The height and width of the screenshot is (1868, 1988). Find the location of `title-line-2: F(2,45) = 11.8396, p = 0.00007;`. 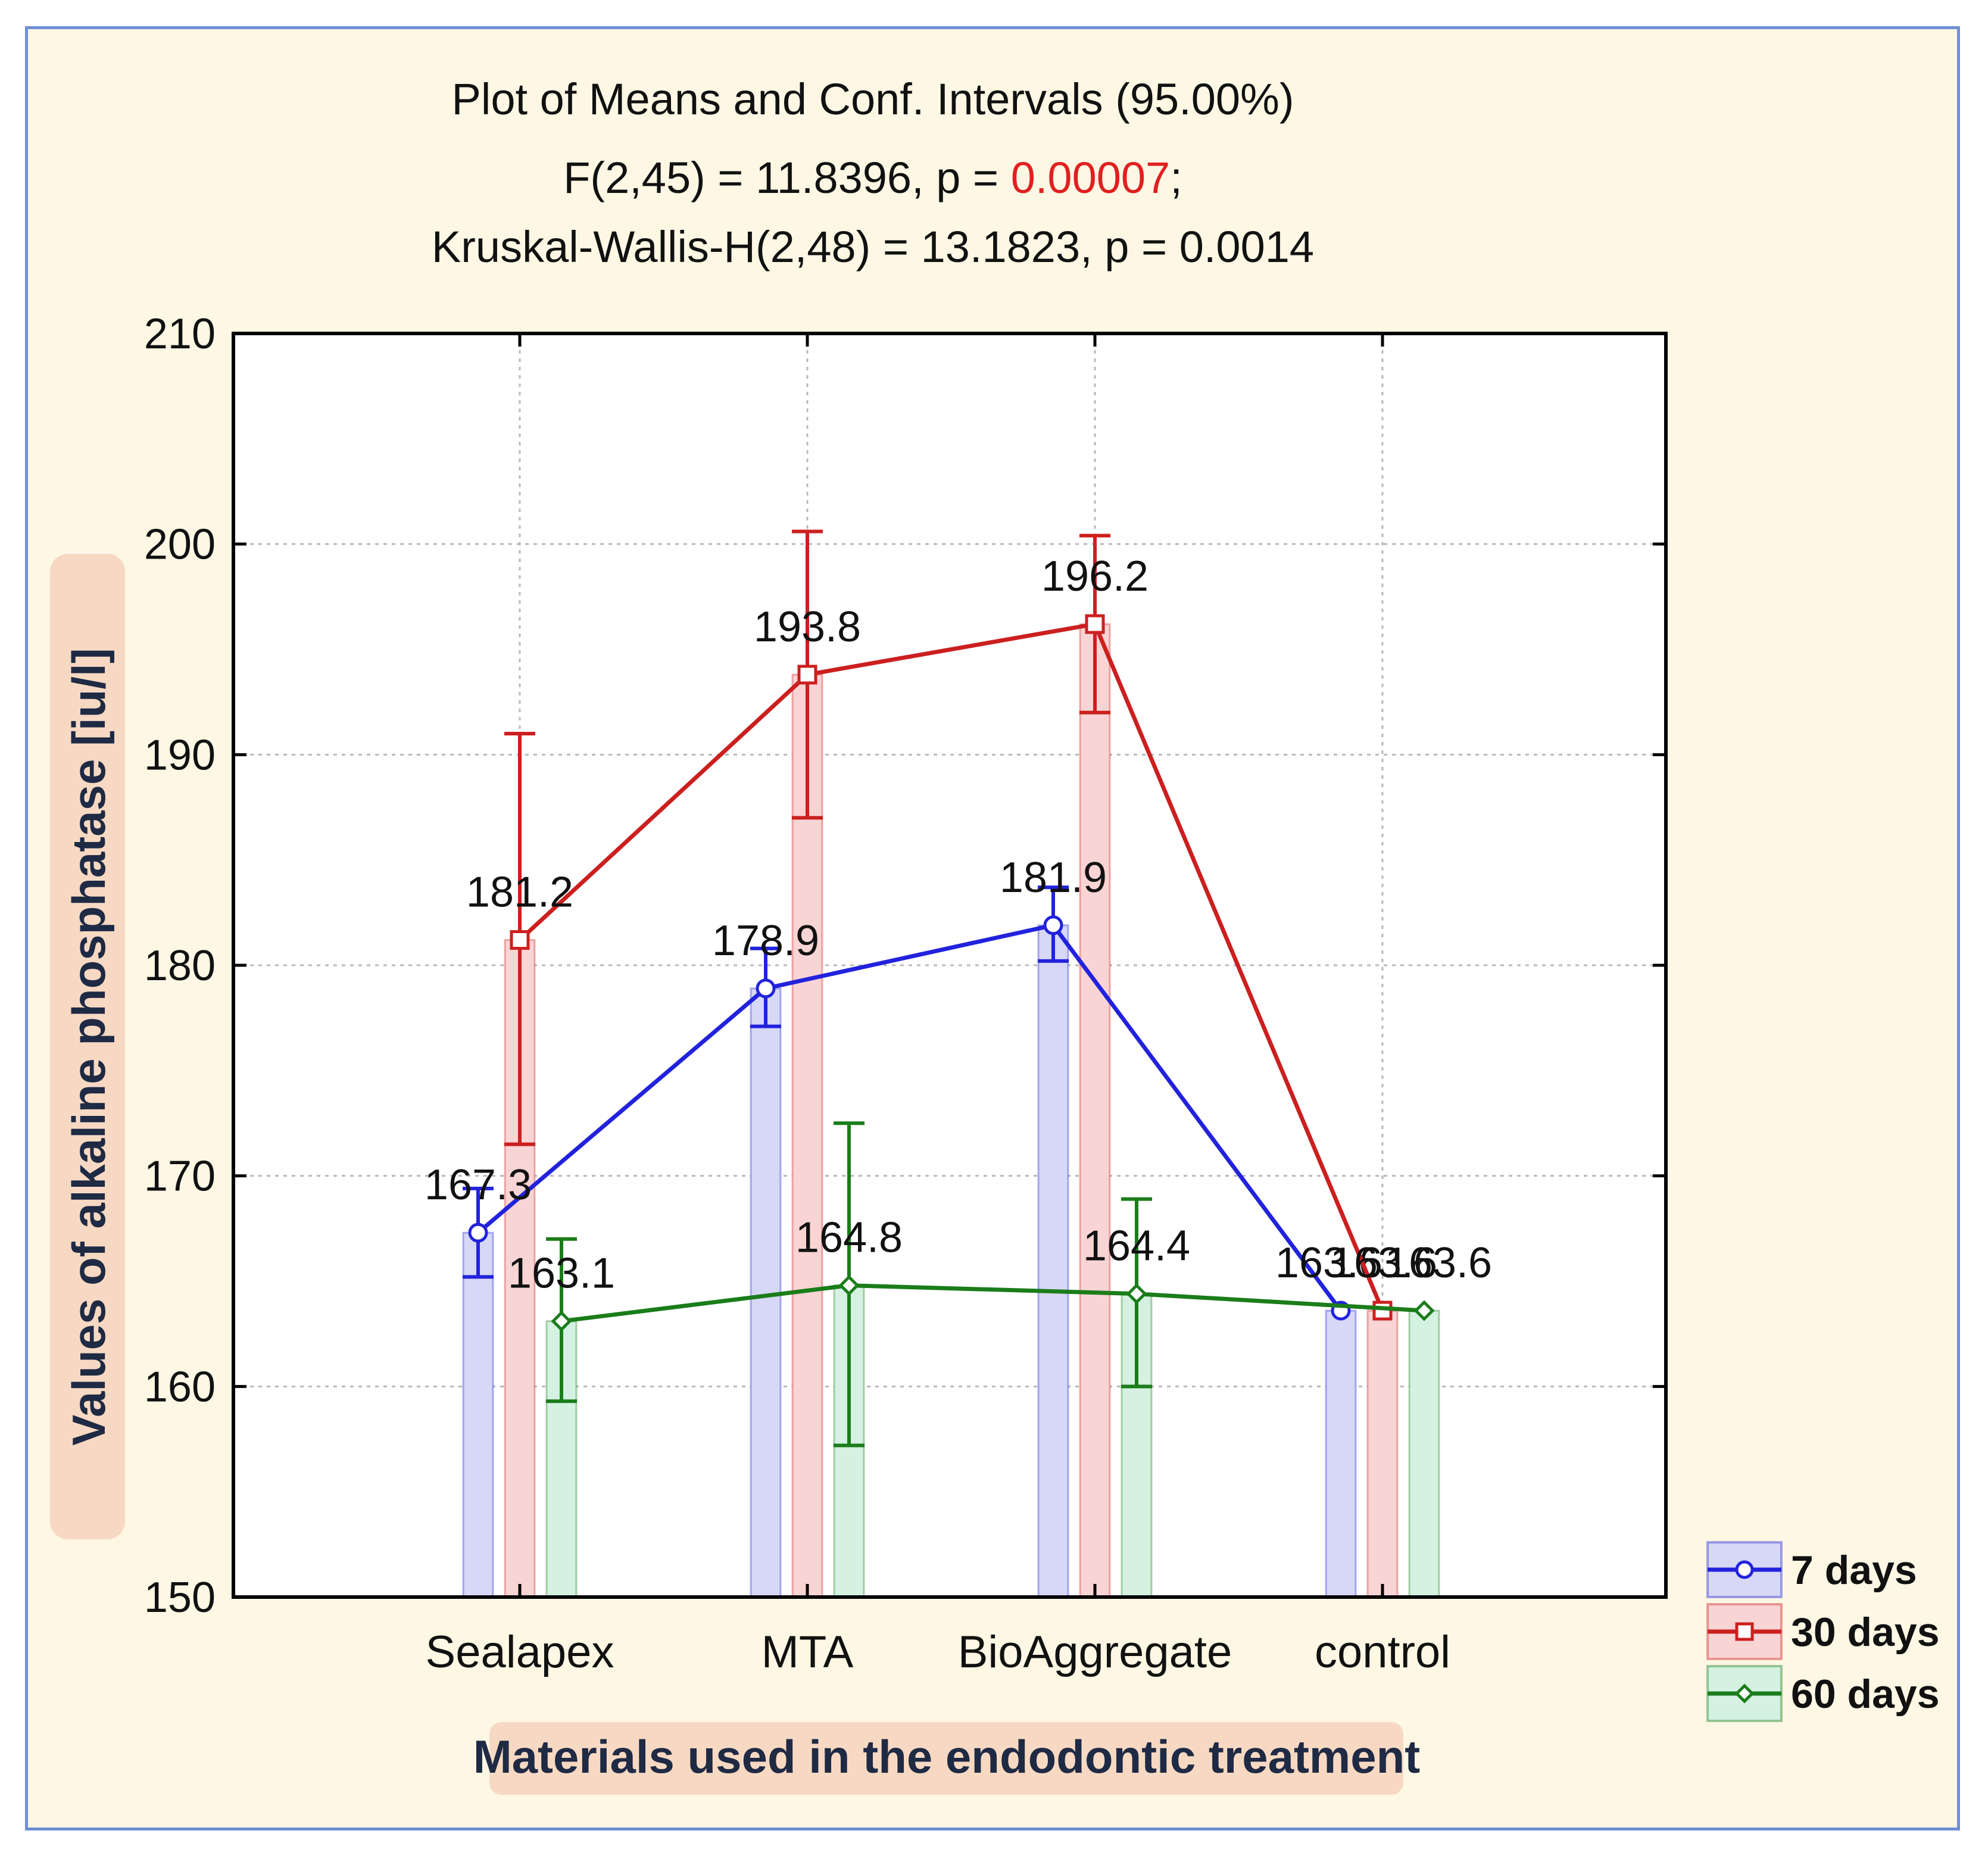

title-line-2: F(2,45) = 11.8396, p = 0.00007; is located at coordinates (873, 177).